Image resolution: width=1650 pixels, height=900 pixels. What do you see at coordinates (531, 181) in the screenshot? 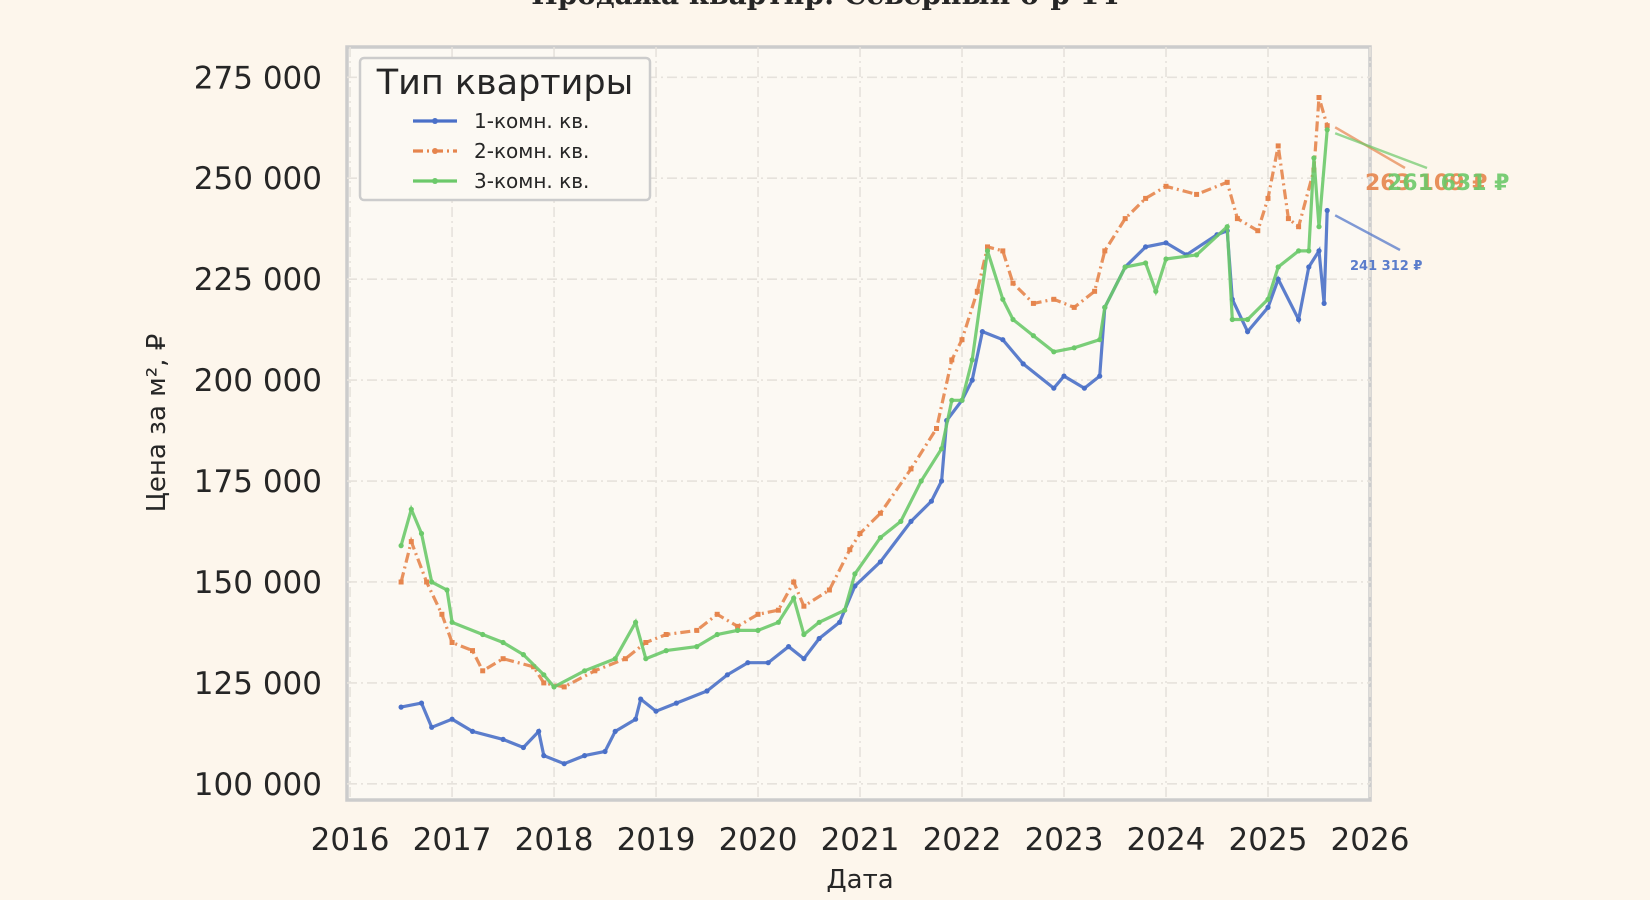
I see `legend-label: 3-комн. кв.` at bounding box center [531, 181].